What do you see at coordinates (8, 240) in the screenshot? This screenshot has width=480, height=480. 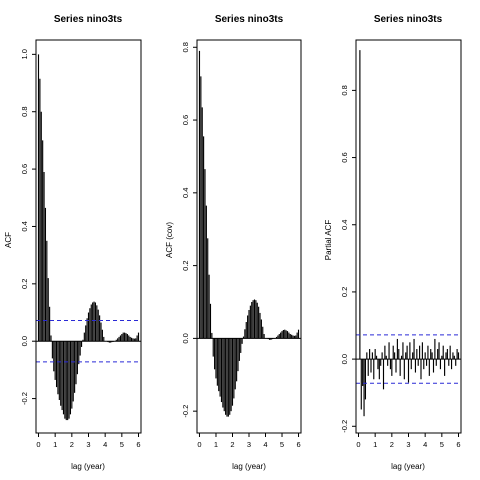 I see `y-axis-label: ACF` at bounding box center [8, 240].